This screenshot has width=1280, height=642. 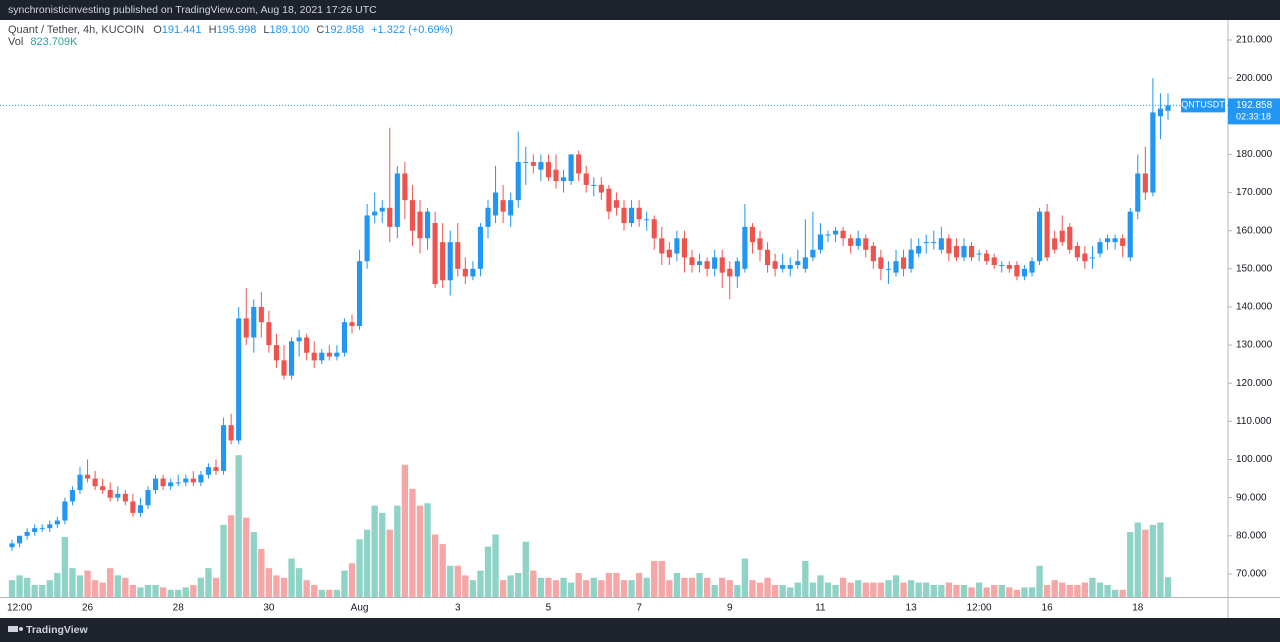 What do you see at coordinates (1254, 268) in the screenshot?
I see `y-tick-label: 150.000` at bounding box center [1254, 268].